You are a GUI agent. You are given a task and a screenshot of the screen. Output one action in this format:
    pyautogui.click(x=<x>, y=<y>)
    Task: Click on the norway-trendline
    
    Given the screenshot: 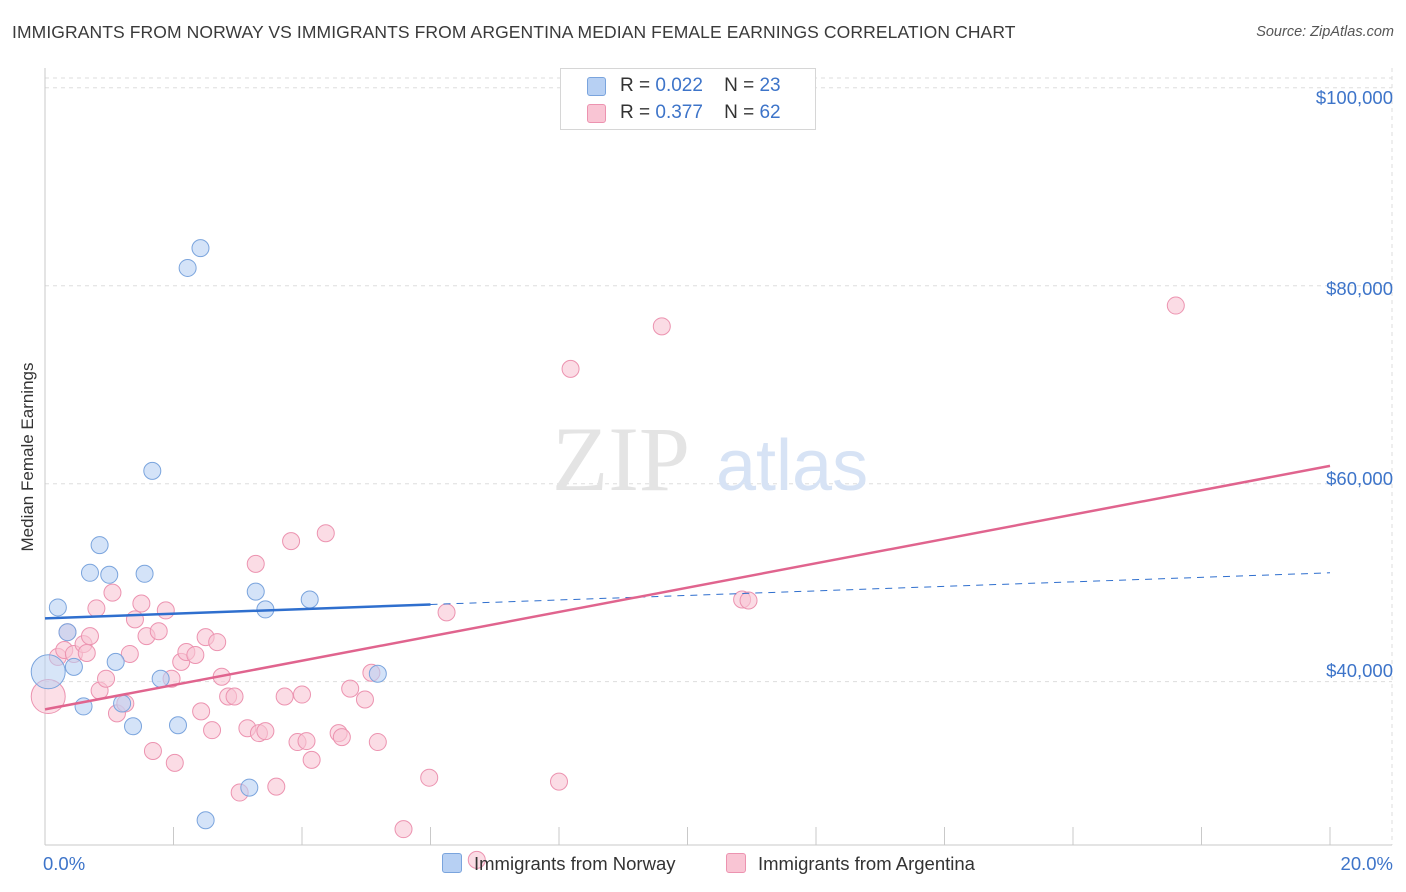 What is the action you would take?
    pyautogui.click(x=237, y=611)
    